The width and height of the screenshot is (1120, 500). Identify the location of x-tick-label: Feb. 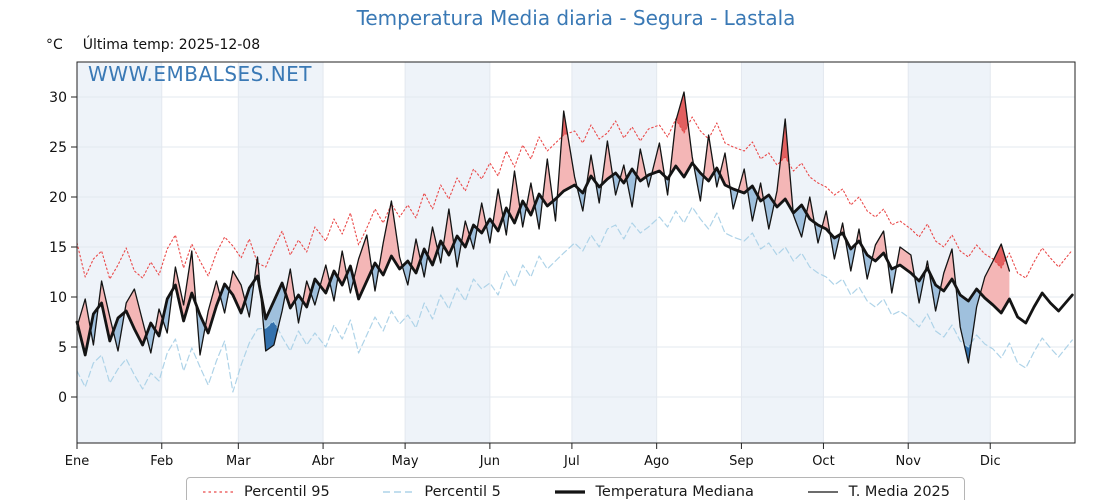
(161, 461).